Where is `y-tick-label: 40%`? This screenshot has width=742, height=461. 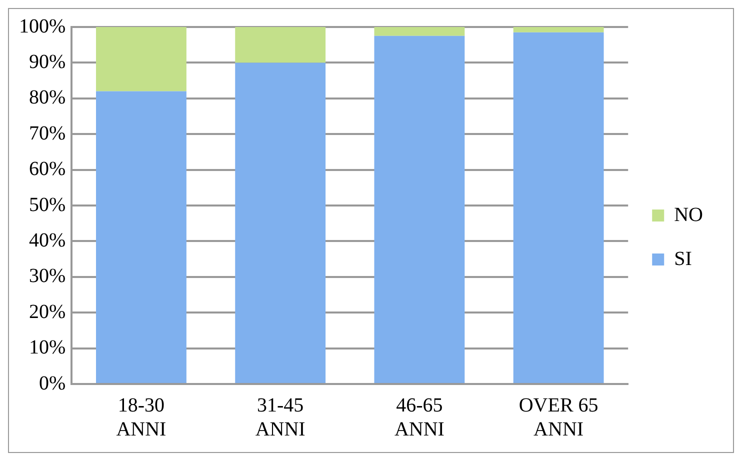 y-tick-label: 40% is located at coordinates (47, 240).